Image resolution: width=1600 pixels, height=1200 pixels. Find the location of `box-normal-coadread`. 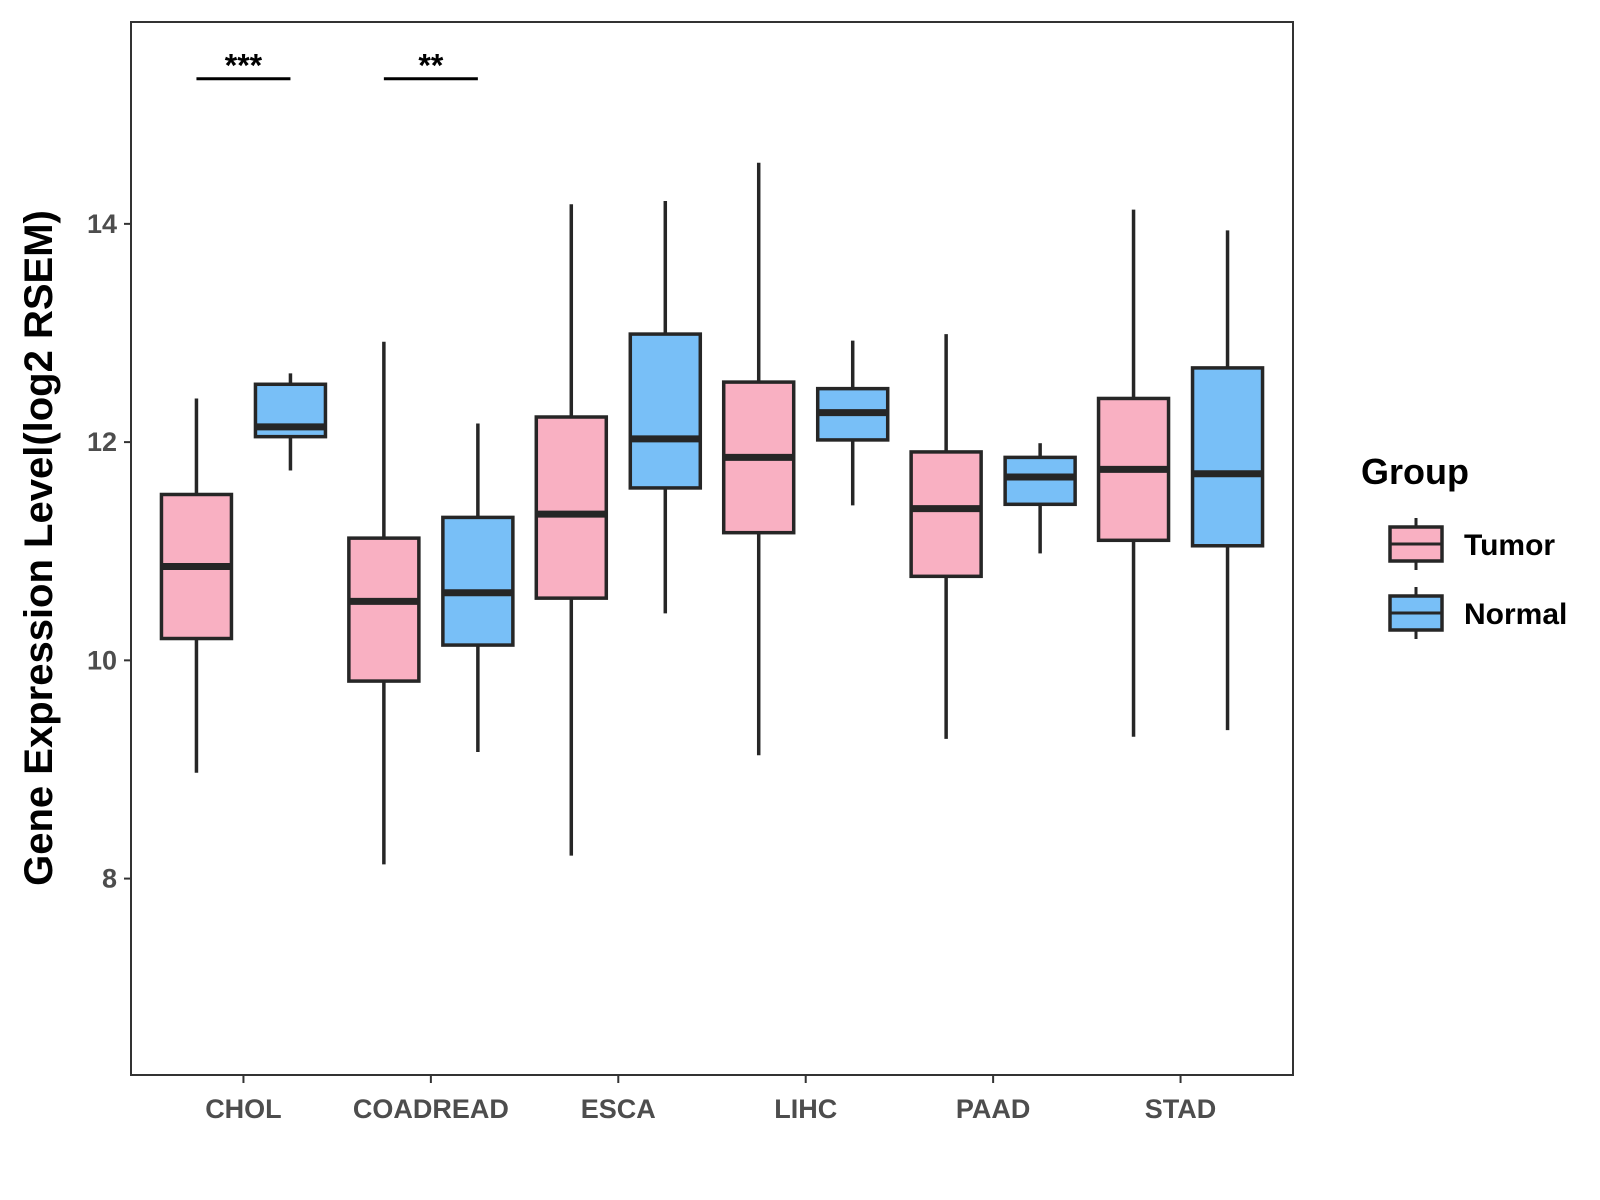

box-normal-coadread is located at coordinates (478, 588).